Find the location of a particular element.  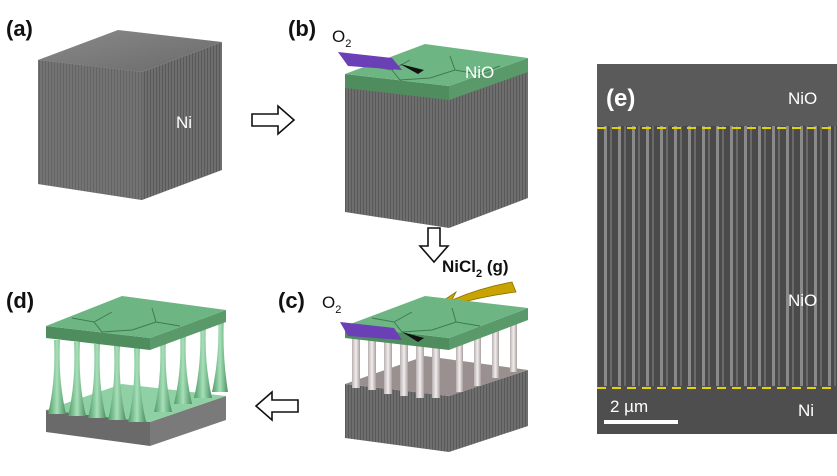

nicl2-label: NiCl2 (g) is located at coordinates (475, 268).